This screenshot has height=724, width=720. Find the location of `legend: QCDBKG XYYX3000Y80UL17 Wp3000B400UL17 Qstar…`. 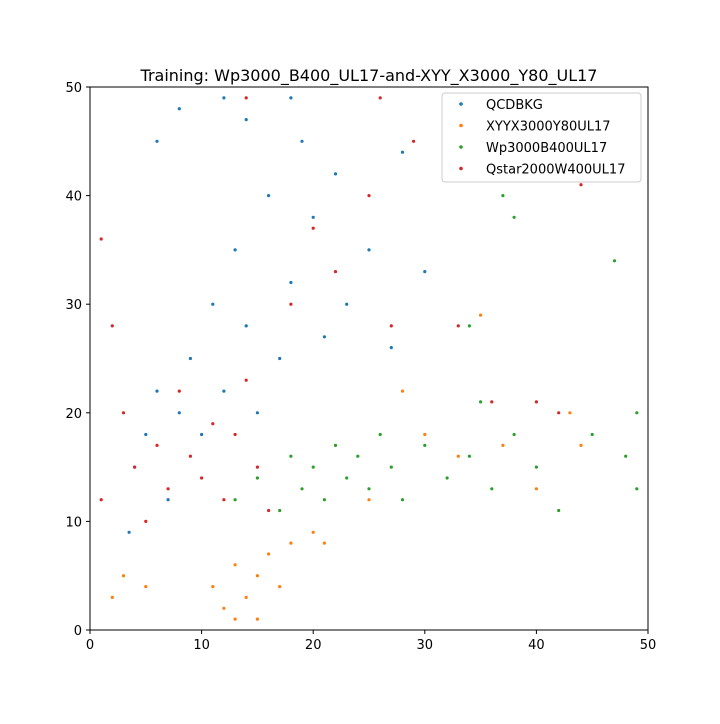

legend: QCDBKG XYYX3000Y80UL17 Wp3000B400UL17 Qstar… is located at coordinates (541, 137).